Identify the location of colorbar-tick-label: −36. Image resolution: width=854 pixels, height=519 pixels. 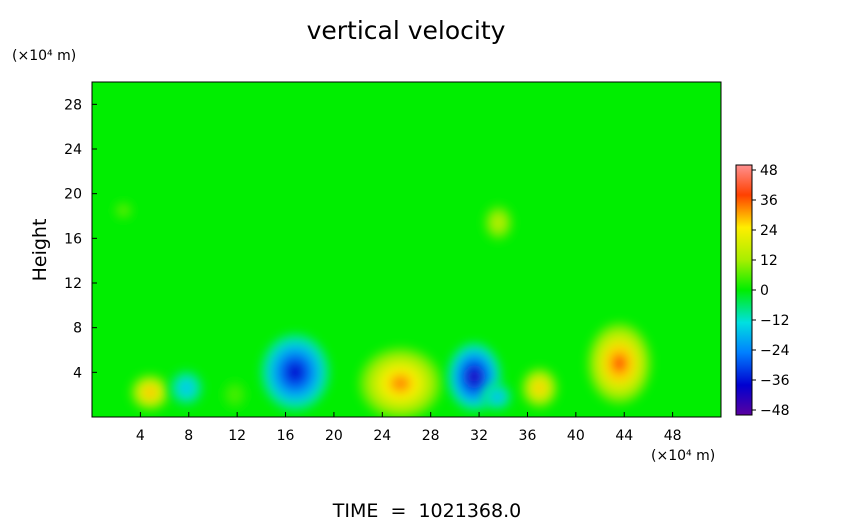
(775, 381).